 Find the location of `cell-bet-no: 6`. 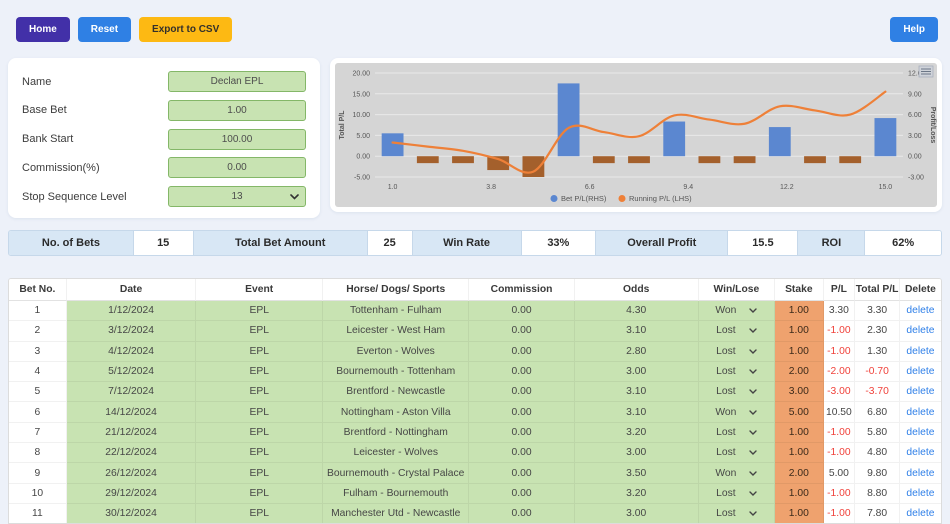

cell-bet-no: 6 is located at coordinates (38, 412).